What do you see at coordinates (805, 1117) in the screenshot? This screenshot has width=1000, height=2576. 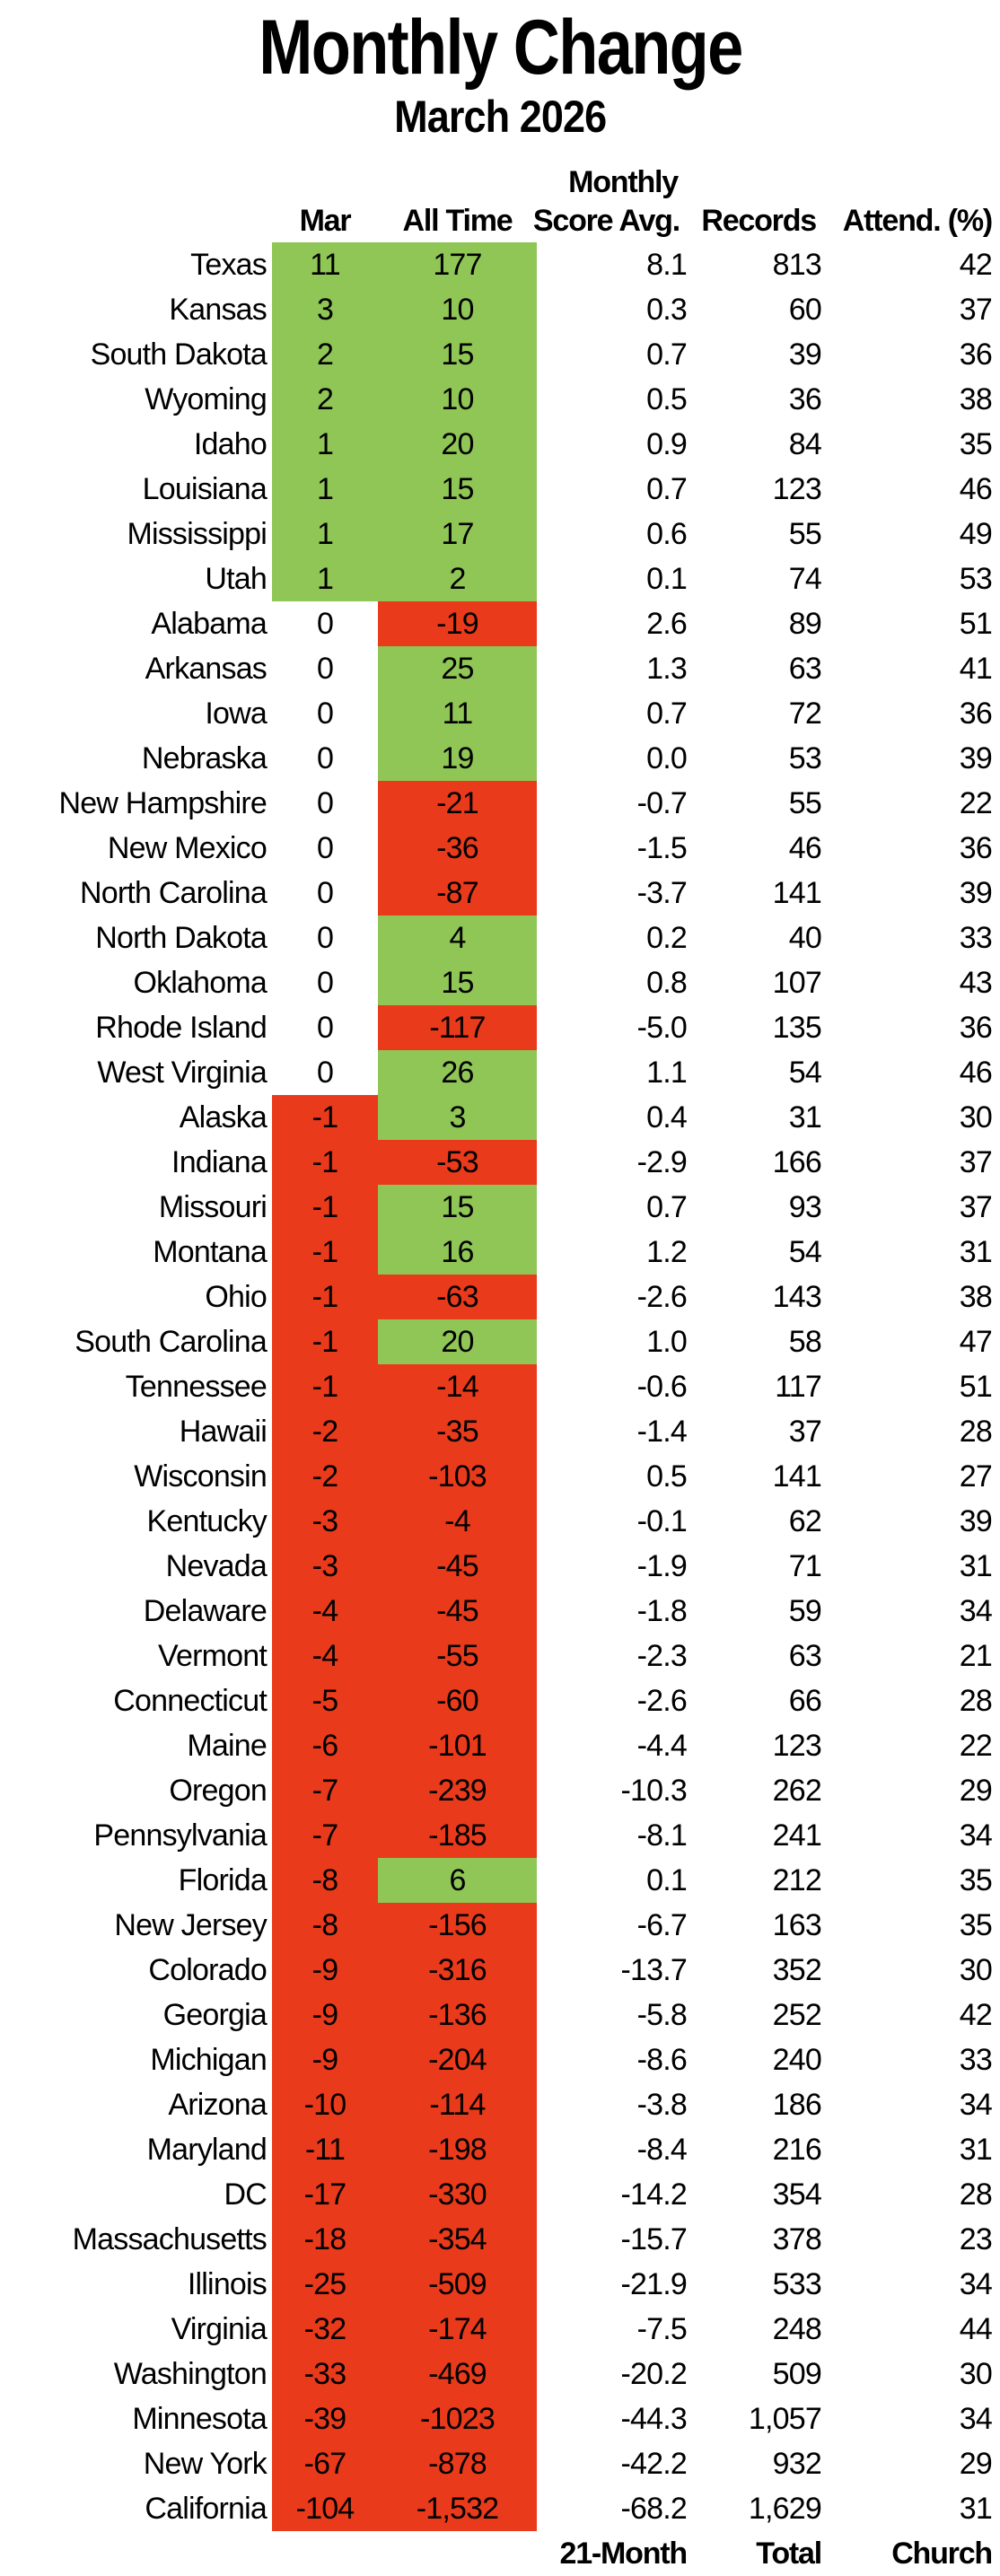 I see `records-cell: 31` at bounding box center [805, 1117].